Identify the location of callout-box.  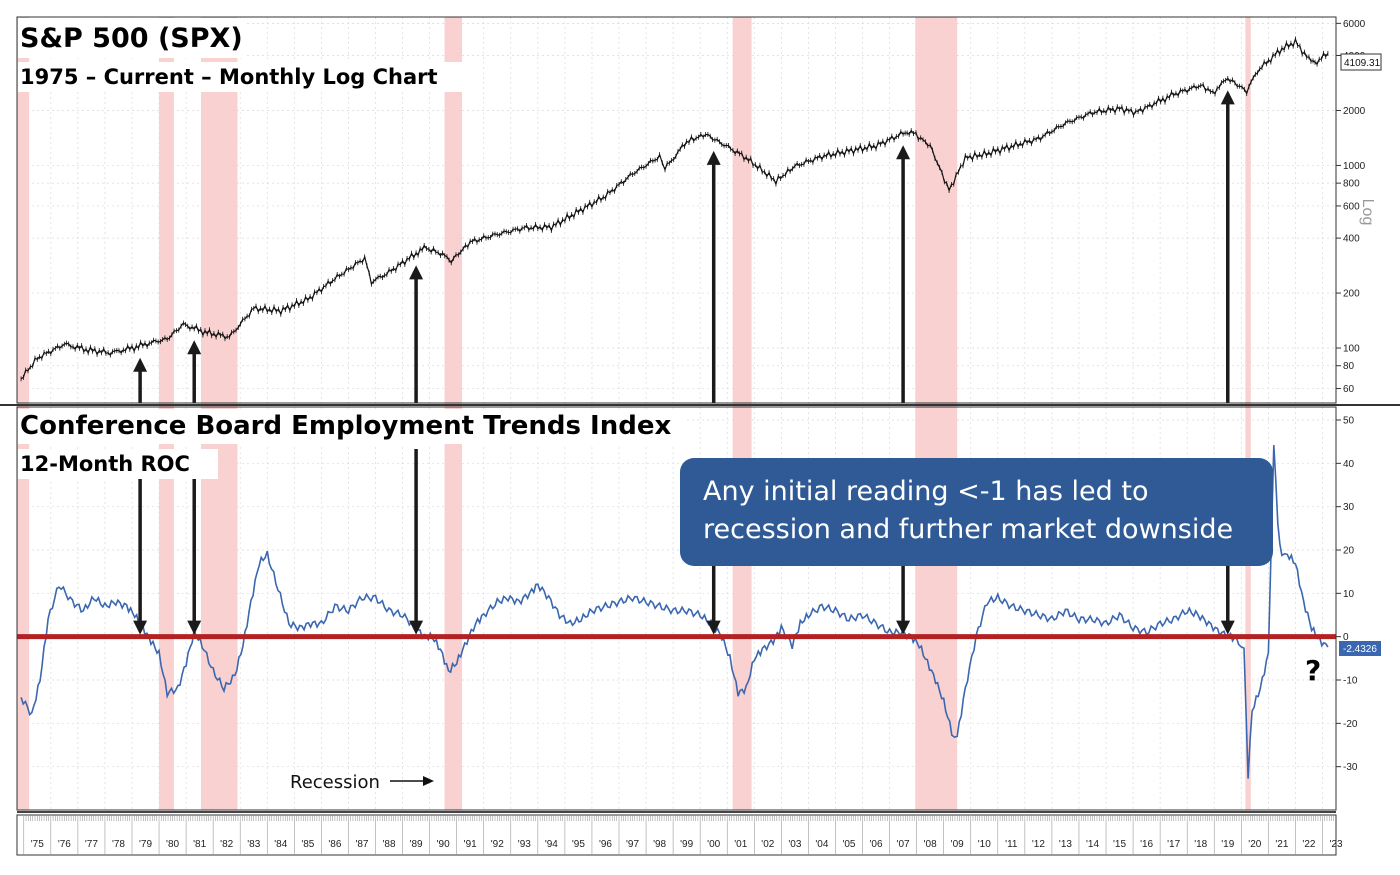
(976, 512).